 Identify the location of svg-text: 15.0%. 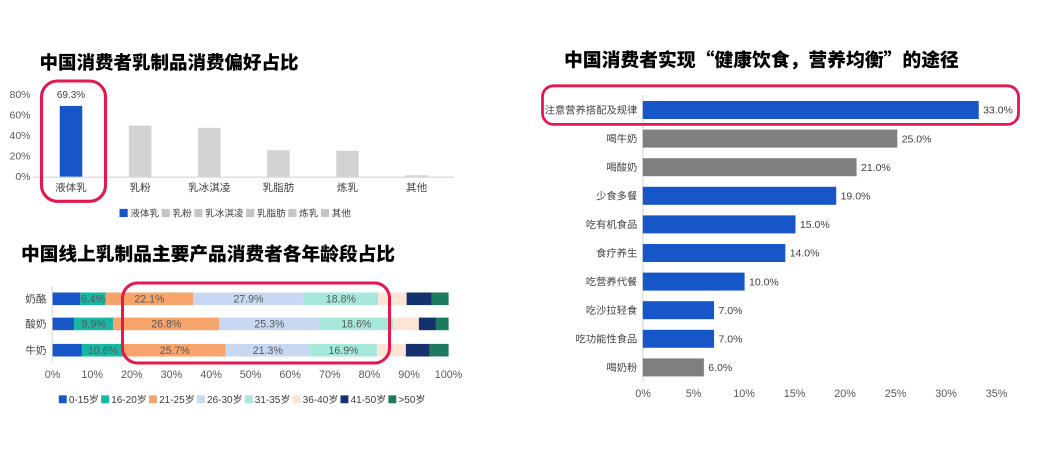
(815, 225).